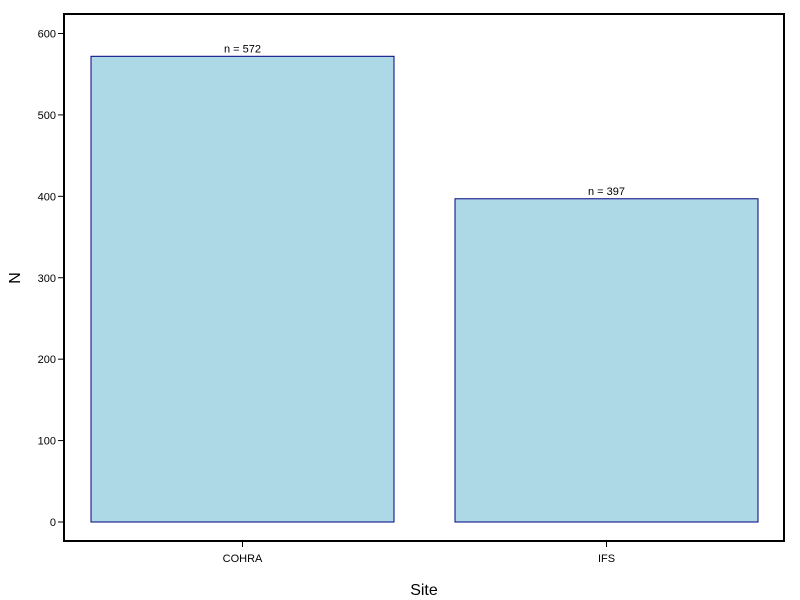  I want to click on y-axis-title: N, so click(15, 278).